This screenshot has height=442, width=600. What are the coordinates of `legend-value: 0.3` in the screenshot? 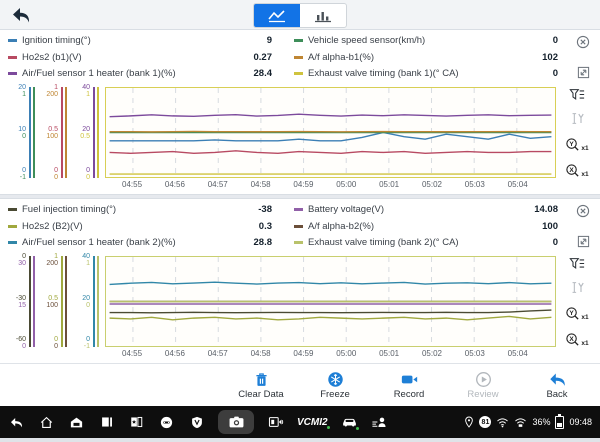 It's located at (265, 226).